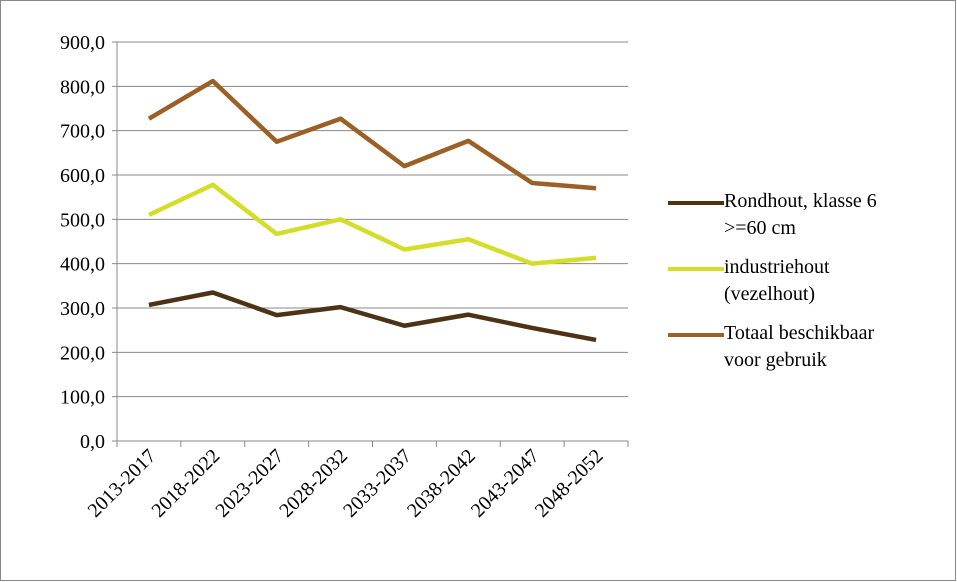 The width and height of the screenshot is (957, 582). Describe the element at coordinates (92, 442) in the screenshot. I see `y-tick-label: 0,0` at that location.